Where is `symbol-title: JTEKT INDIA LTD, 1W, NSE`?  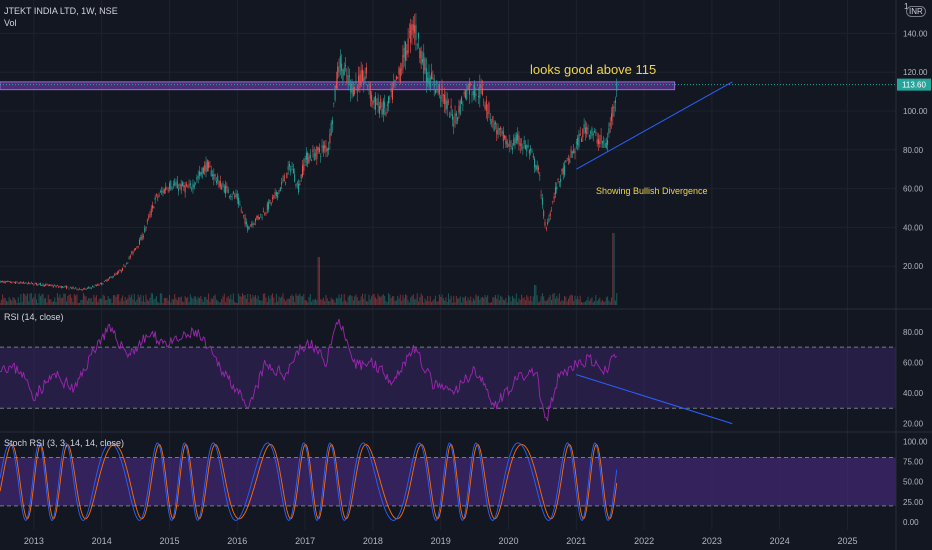 symbol-title: JTEKT INDIA LTD, 1W, NSE is located at coordinates (61, 11).